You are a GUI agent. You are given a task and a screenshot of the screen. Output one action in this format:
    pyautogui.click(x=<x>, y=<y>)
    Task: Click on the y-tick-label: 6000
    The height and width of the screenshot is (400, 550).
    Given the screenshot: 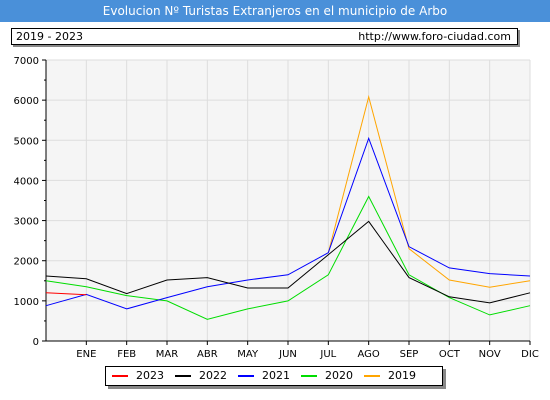 What is the action you would take?
    pyautogui.click(x=26, y=101)
    